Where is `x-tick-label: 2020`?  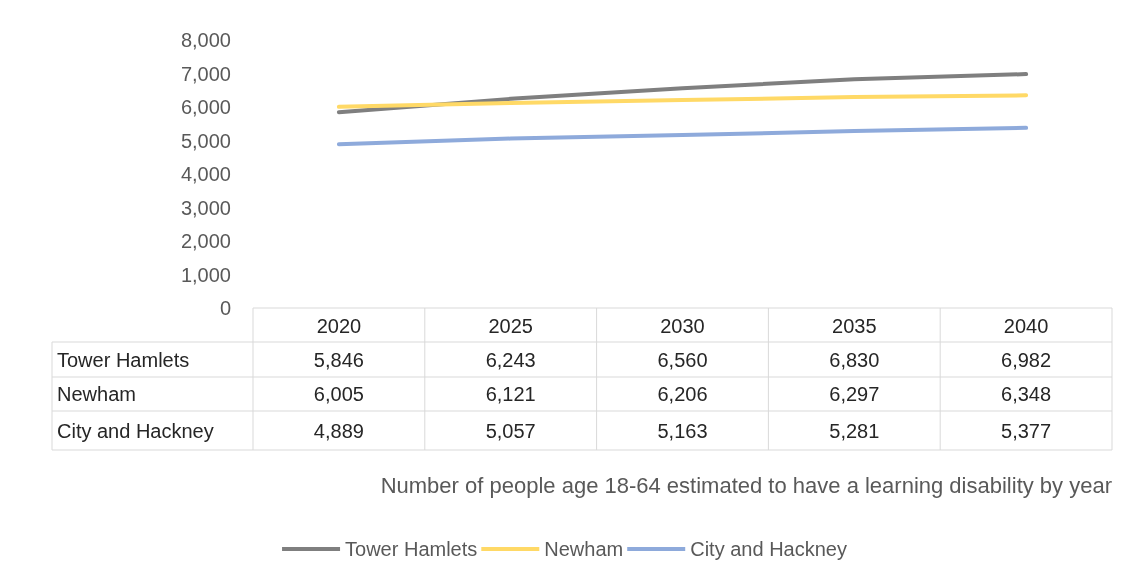 x-tick-label: 2020 is located at coordinates (339, 326).